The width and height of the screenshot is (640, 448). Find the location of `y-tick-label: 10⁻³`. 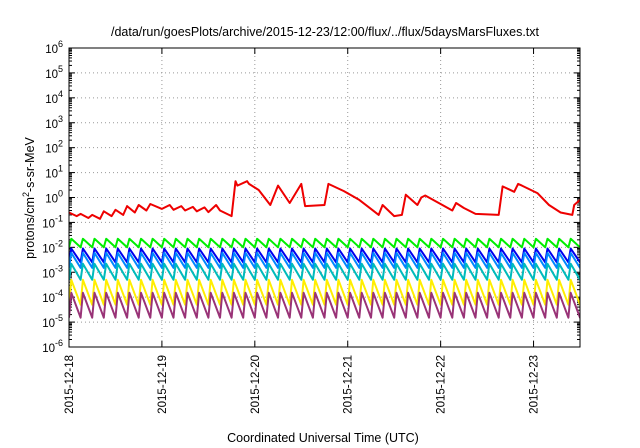

y-tick-label: 10⁻³ is located at coordinates (52, 271).